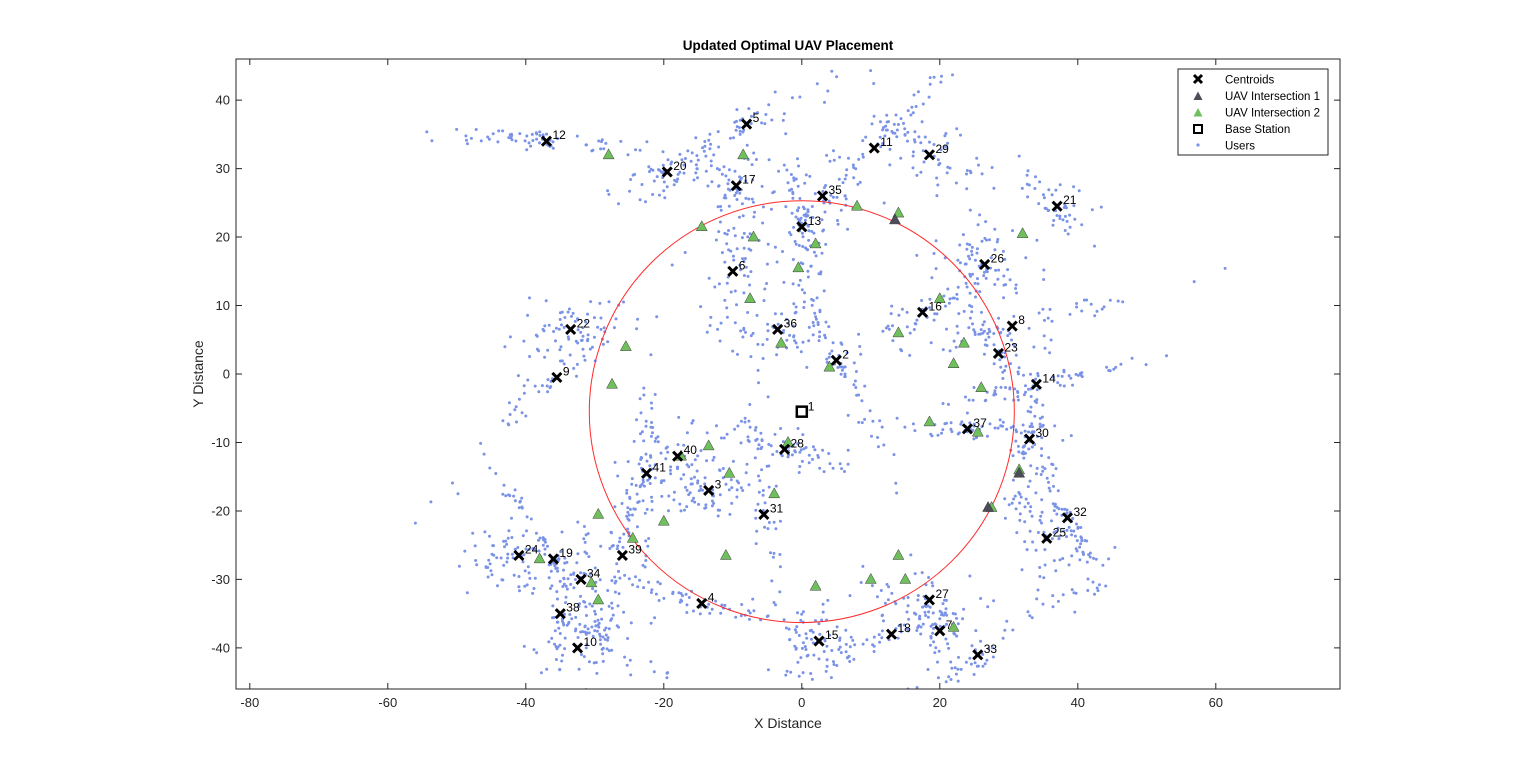  I want to click on x-tick-label: -80, so click(249, 702).